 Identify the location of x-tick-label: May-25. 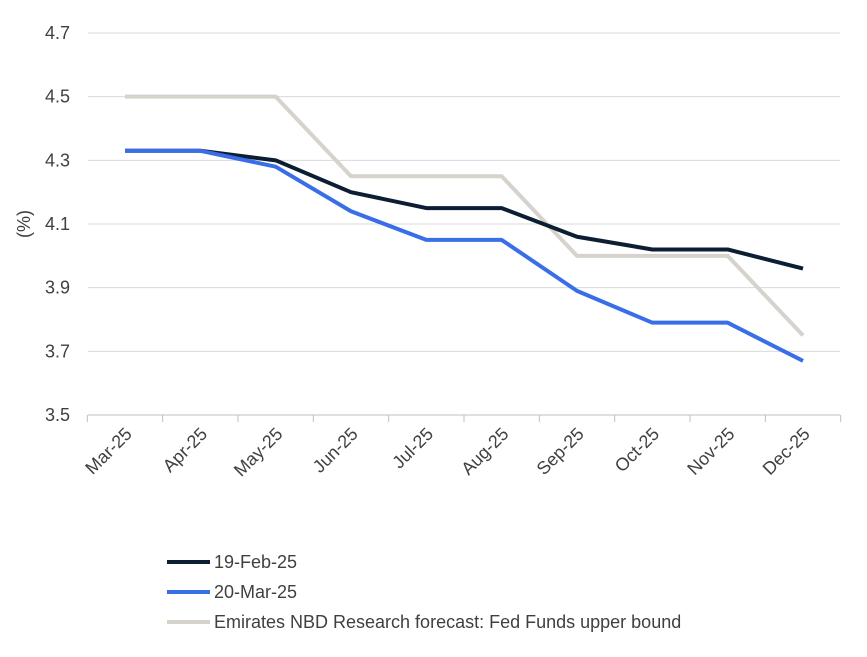
(258, 452).